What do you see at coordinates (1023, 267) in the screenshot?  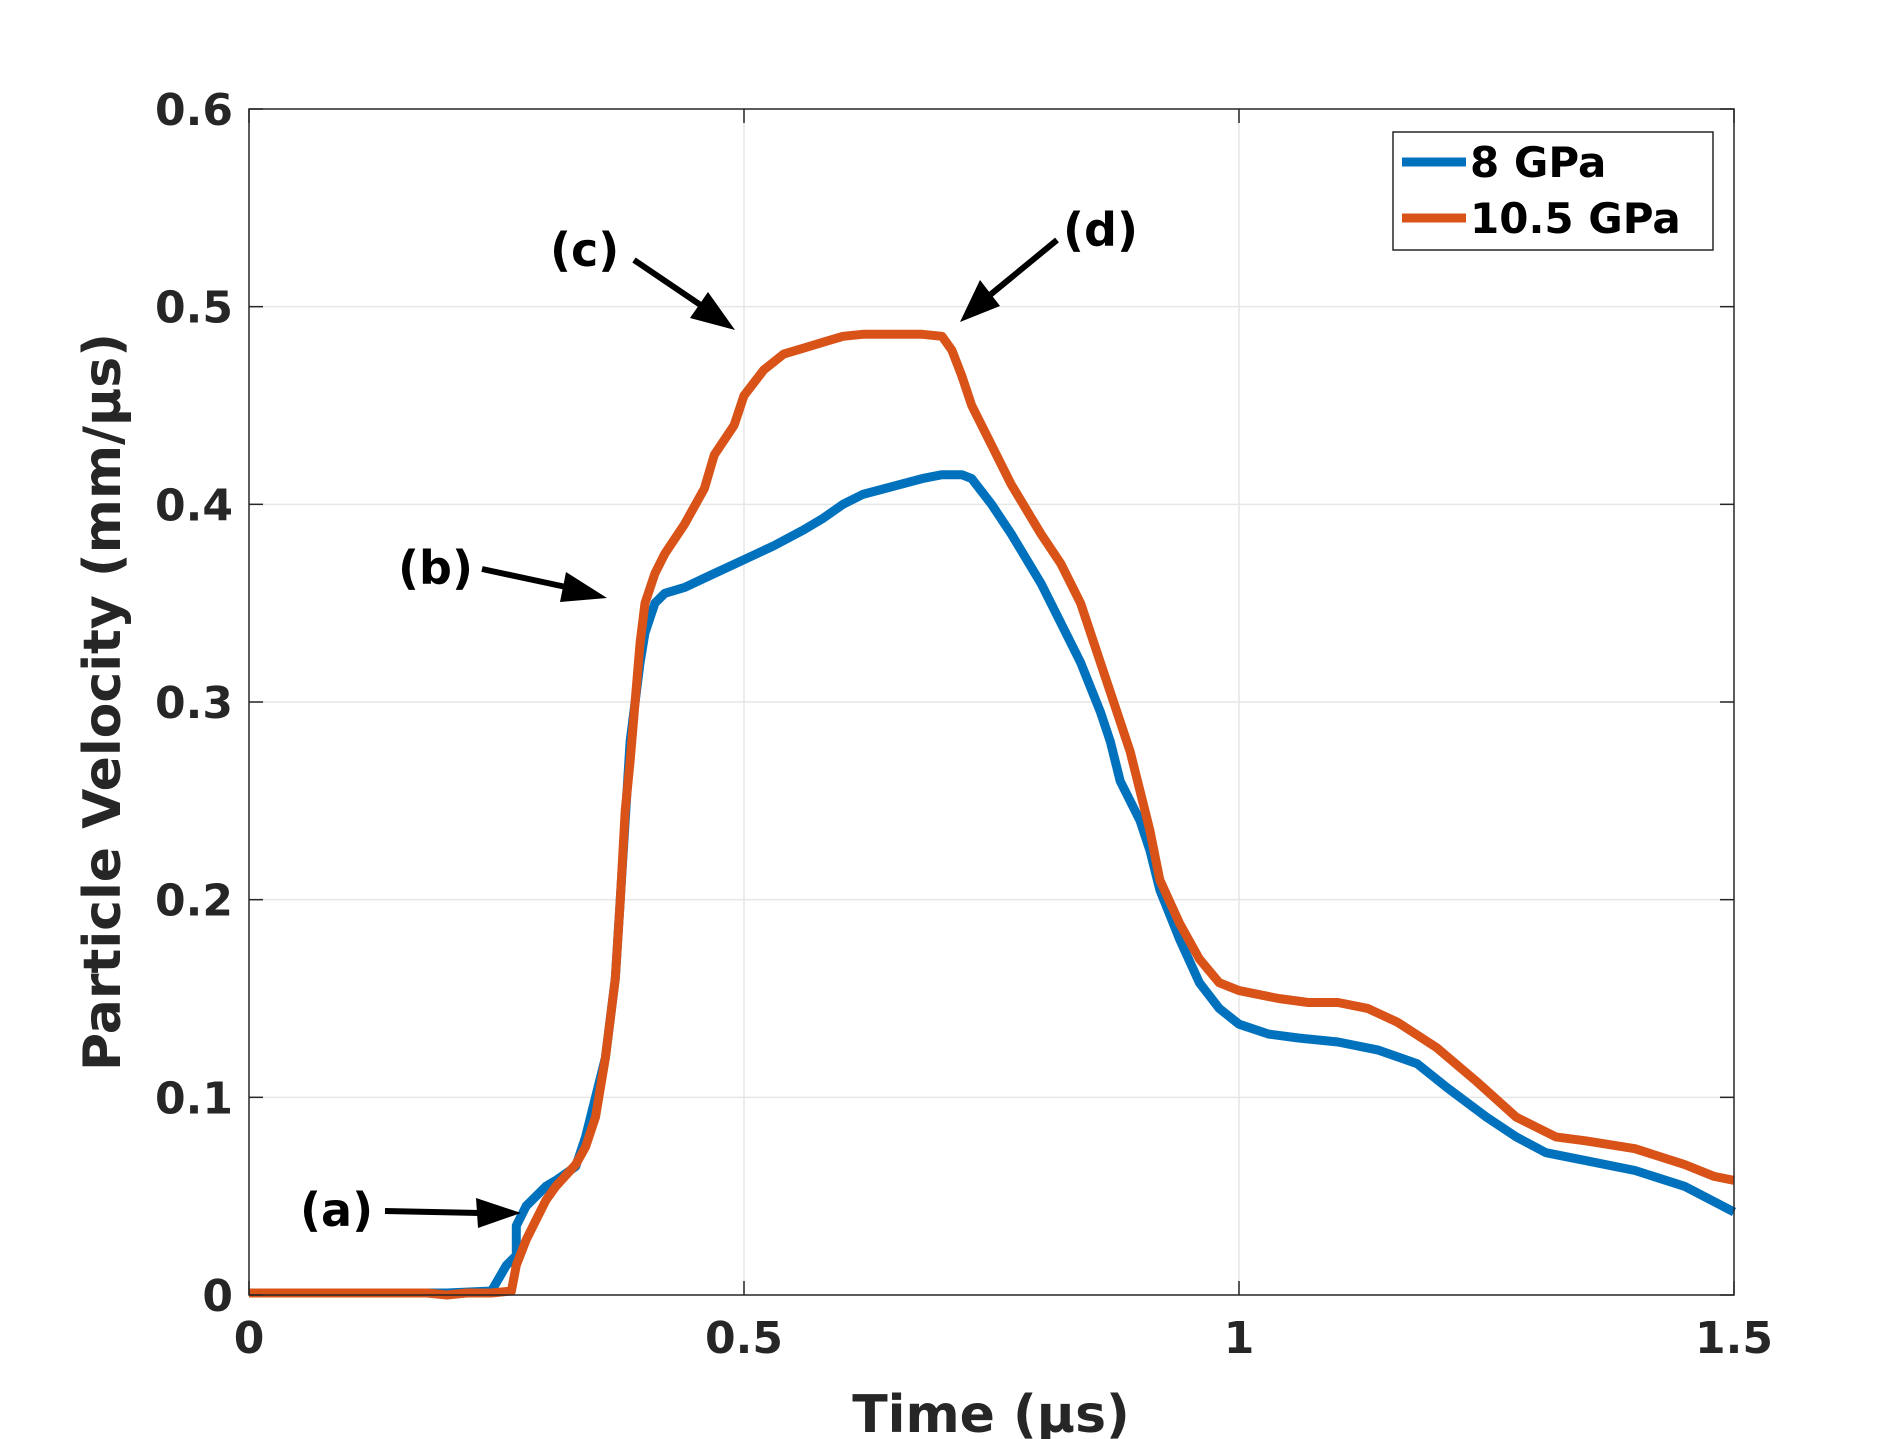 I see `annotation-d-arrow-shaft` at bounding box center [1023, 267].